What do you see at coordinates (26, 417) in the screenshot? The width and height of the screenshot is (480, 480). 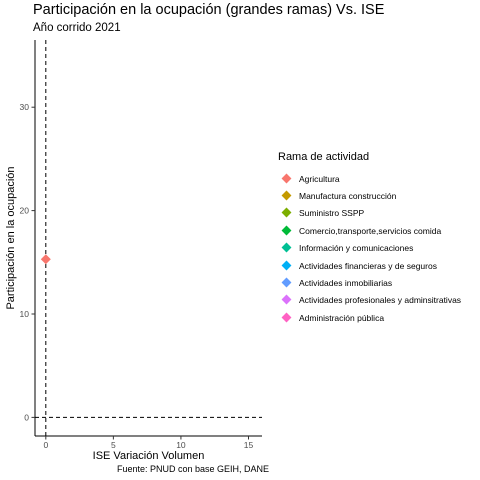 I see `y-tick-label: 0` at bounding box center [26, 417].